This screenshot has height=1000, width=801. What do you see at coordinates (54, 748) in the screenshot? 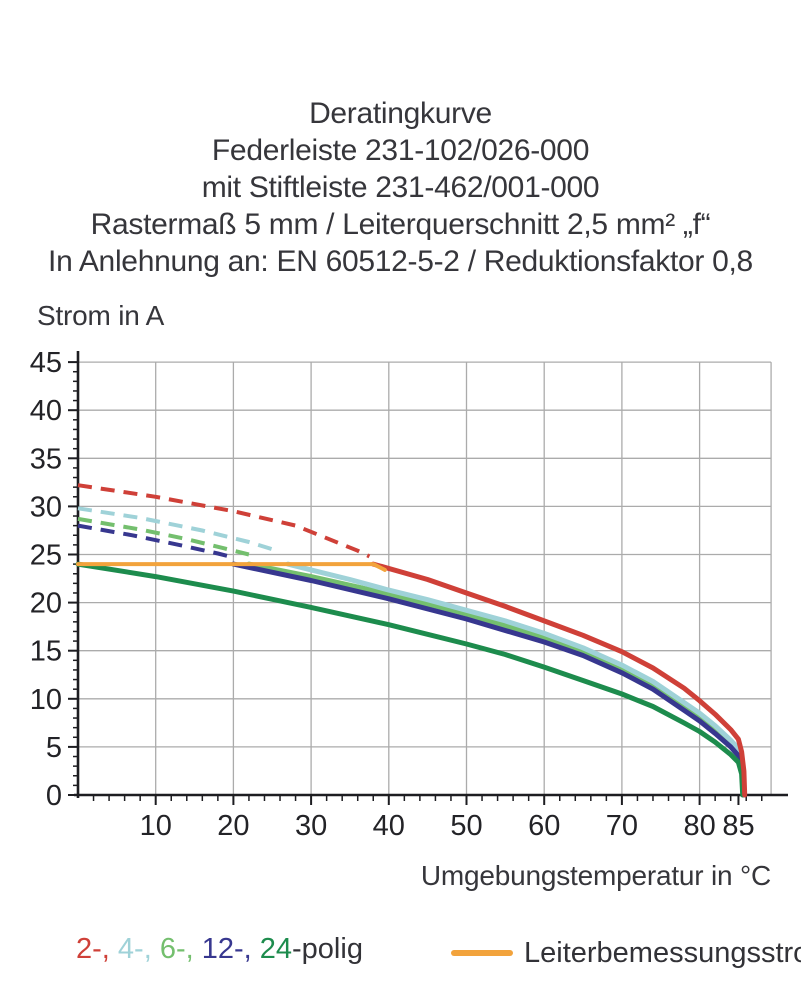
I see `svg-text: 5` at bounding box center [54, 748].